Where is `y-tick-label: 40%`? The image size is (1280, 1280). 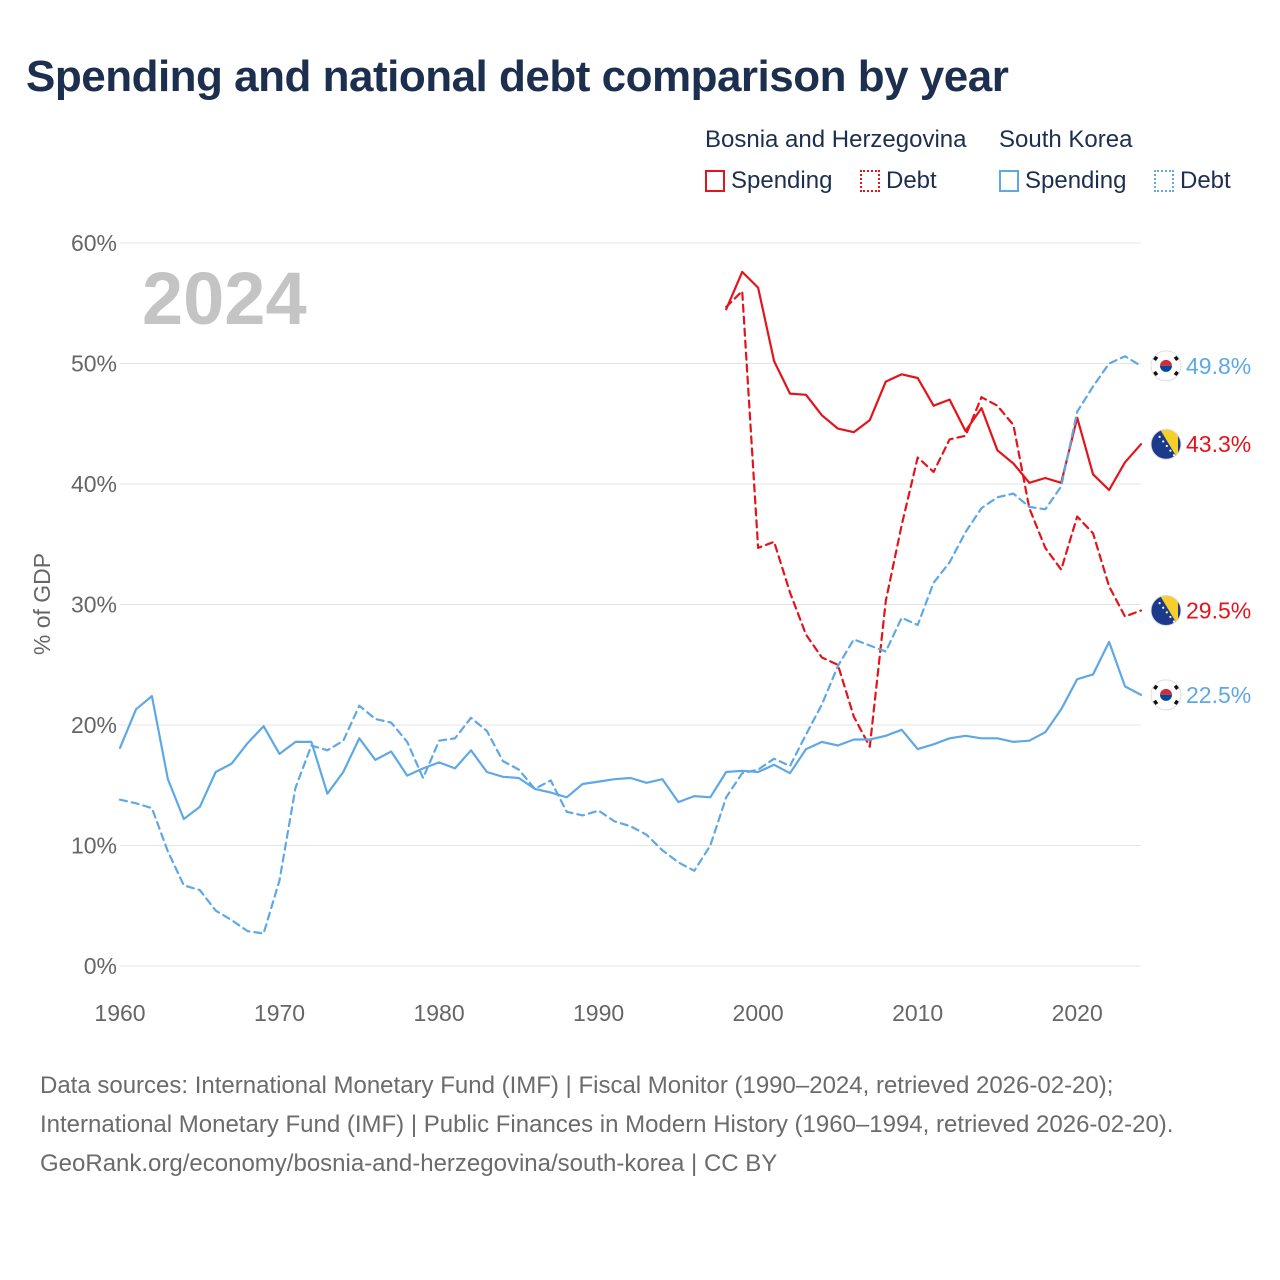 y-tick-label: 40% is located at coordinates (94, 484).